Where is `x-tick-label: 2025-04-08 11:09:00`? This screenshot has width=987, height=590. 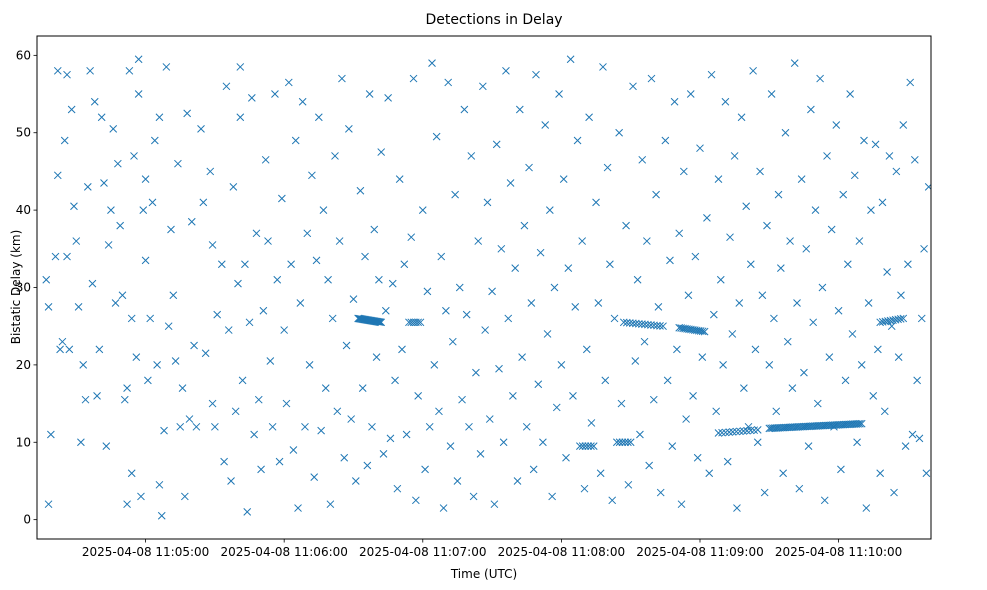 x-tick-label: 2025-04-08 11:09:00 is located at coordinates (699, 552).